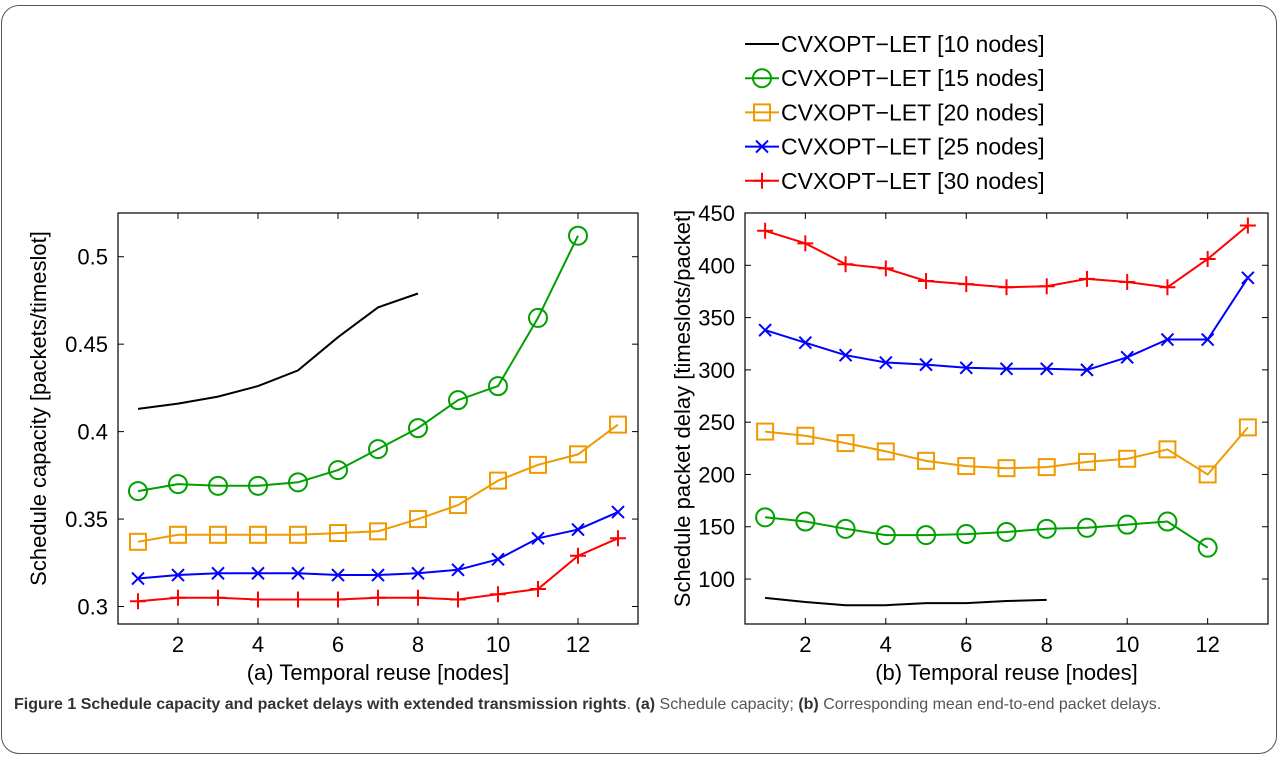  Describe the element at coordinates (913, 78) in the screenshot. I see `legend-label: CVXOPT−LET [15 nodes]` at that location.